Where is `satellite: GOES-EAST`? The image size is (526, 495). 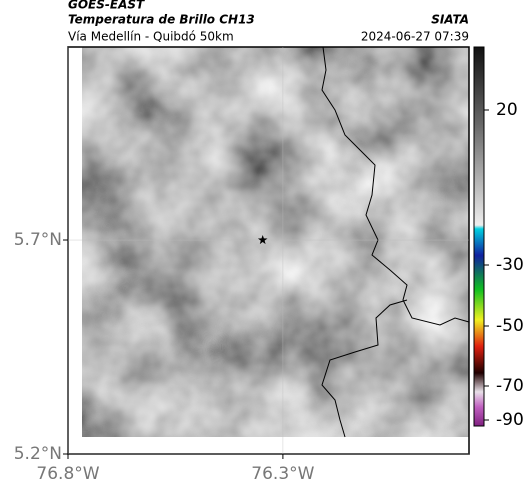
satellite: GOES-EAST is located at coordinates (106, 6).